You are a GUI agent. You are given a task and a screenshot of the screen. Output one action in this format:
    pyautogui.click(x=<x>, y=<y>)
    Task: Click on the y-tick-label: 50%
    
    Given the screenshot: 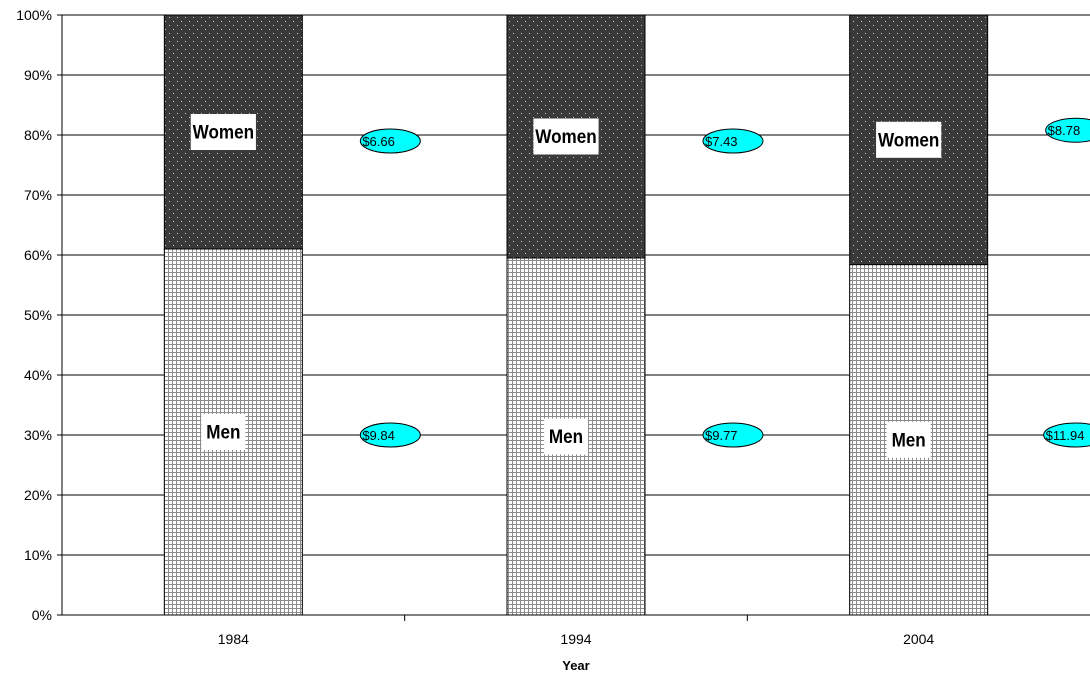 What is the action you would take?
    pyautogui.click(x=38, y=315)
    